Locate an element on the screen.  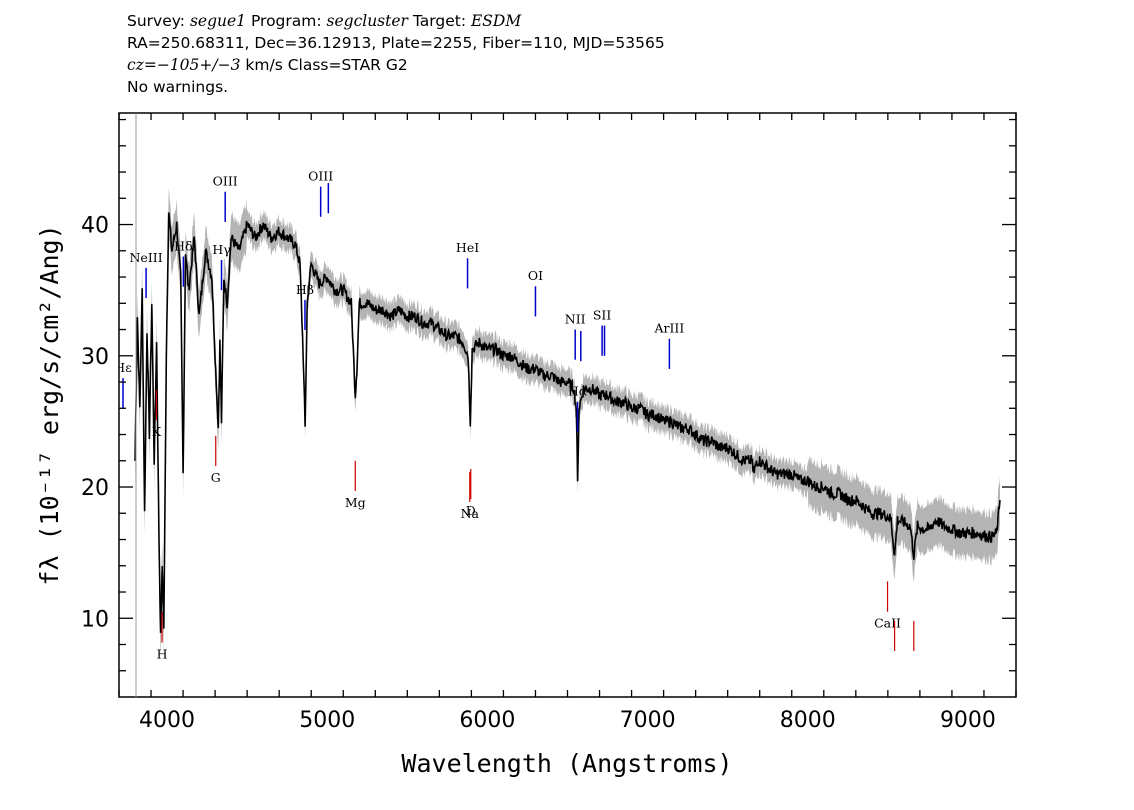
y-tick-label: 40 is located at coordinates (95, 226).